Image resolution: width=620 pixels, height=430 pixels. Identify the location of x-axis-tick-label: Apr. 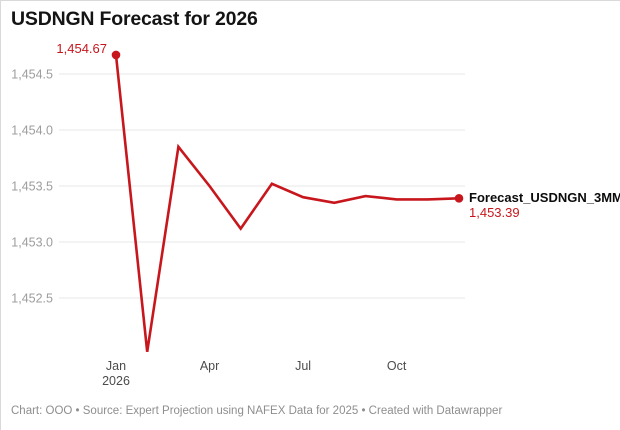
(209, 366).